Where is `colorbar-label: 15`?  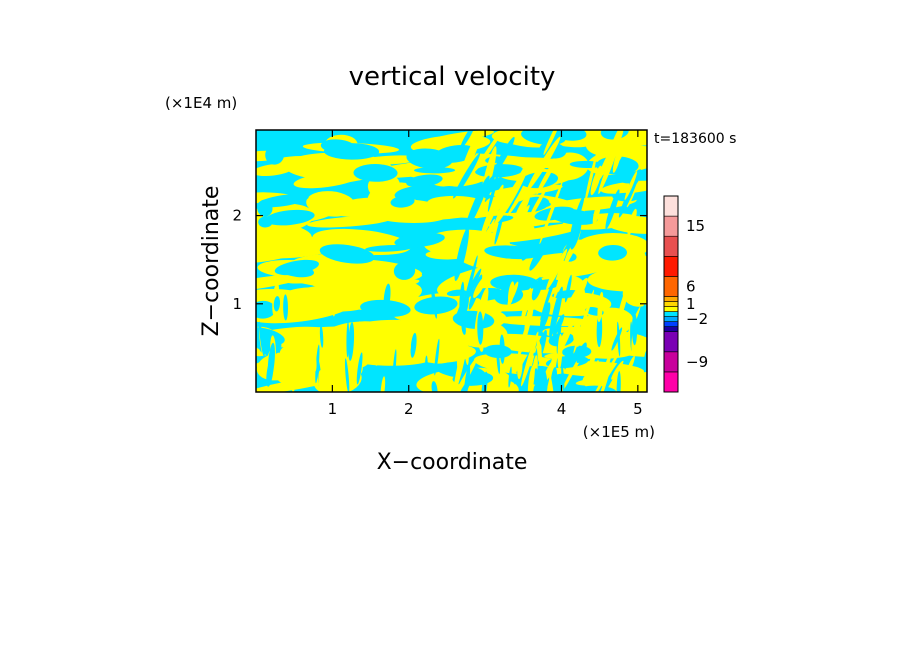 colorbar-label: 15 is located at coordinates (695, 226).